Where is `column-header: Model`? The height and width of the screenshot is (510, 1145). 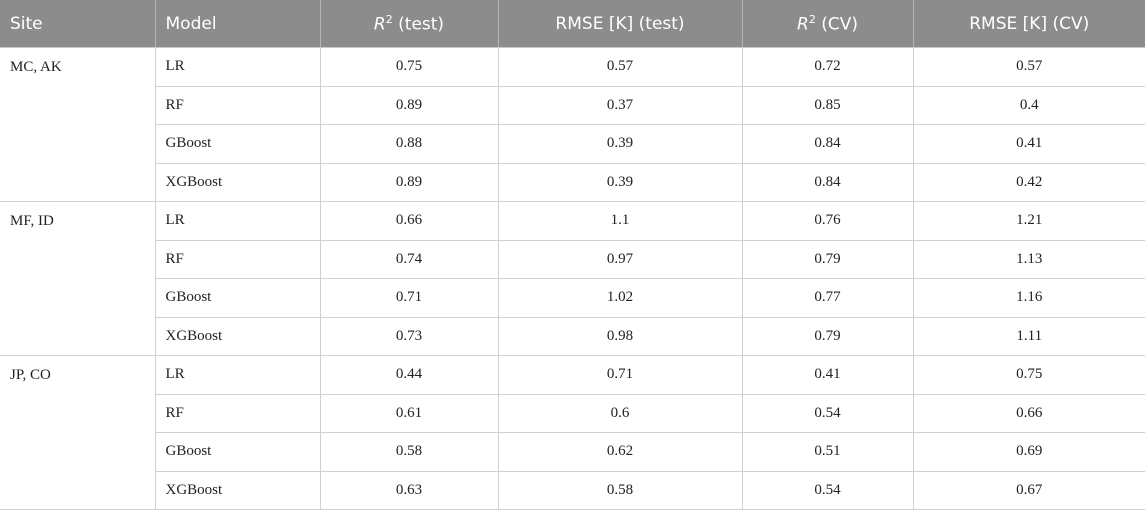 column-header: Model is located at coordinates (237, 24).